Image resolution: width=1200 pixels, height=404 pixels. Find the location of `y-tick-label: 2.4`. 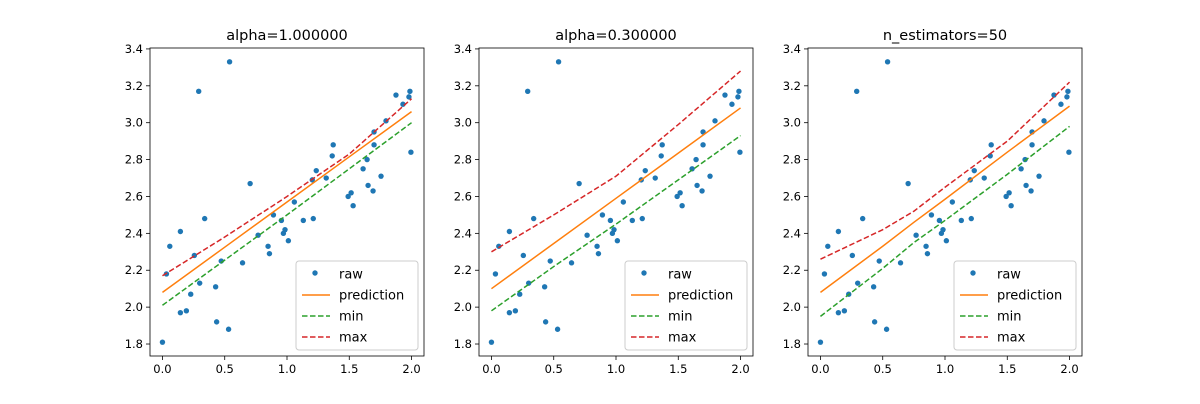

y-tick-label: 2.4 is located at coordinates (463, 233).